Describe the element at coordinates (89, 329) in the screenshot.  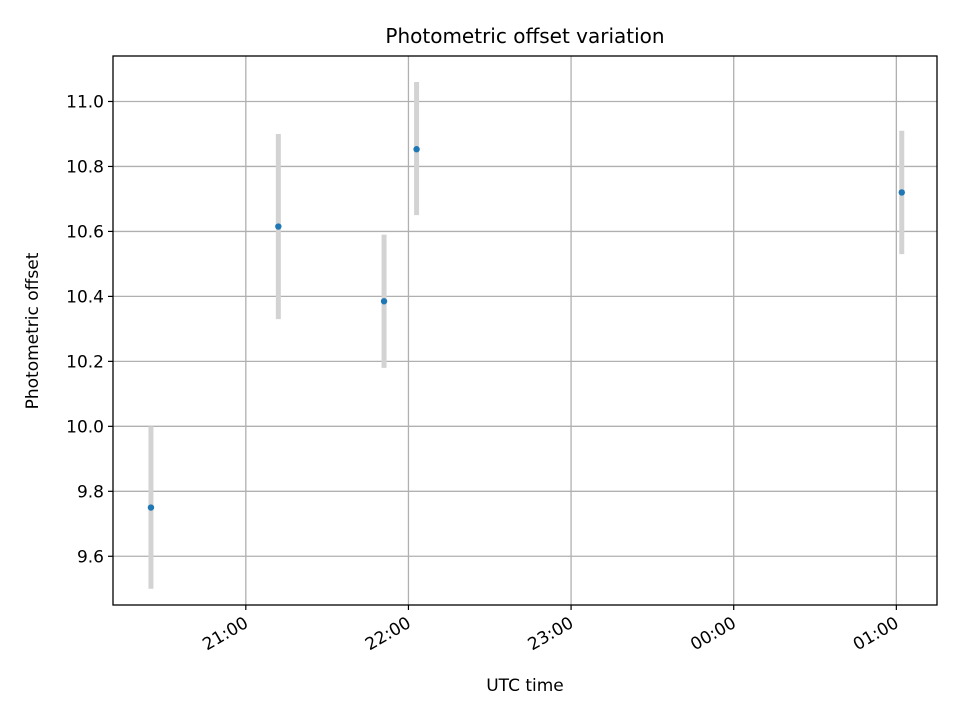
I see `y-axis-ticks: 9.6 9.8 10.0 10.2 10.4 10.6 10.8 11.0` at that location.